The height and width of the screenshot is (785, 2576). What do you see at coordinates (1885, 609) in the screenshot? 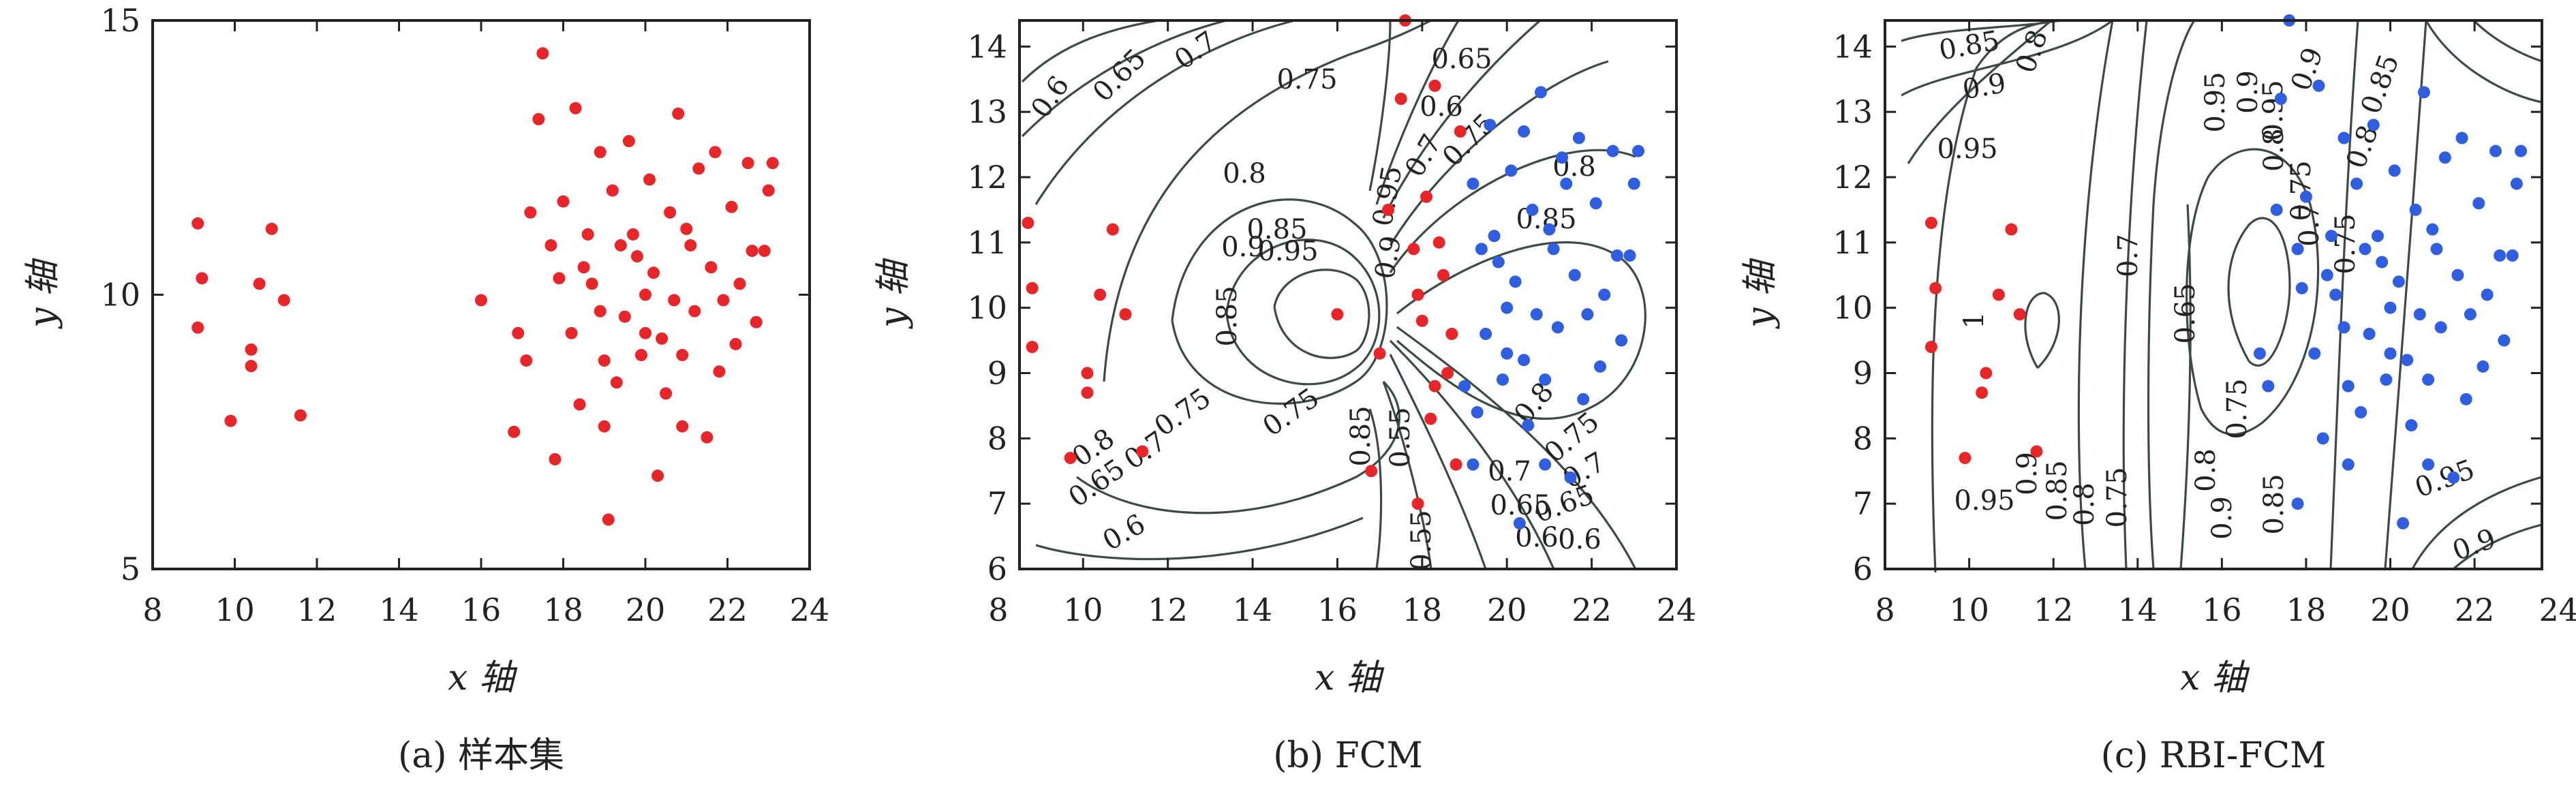
I see `x-tick-label: 8` at bounding box center [1885, 609].